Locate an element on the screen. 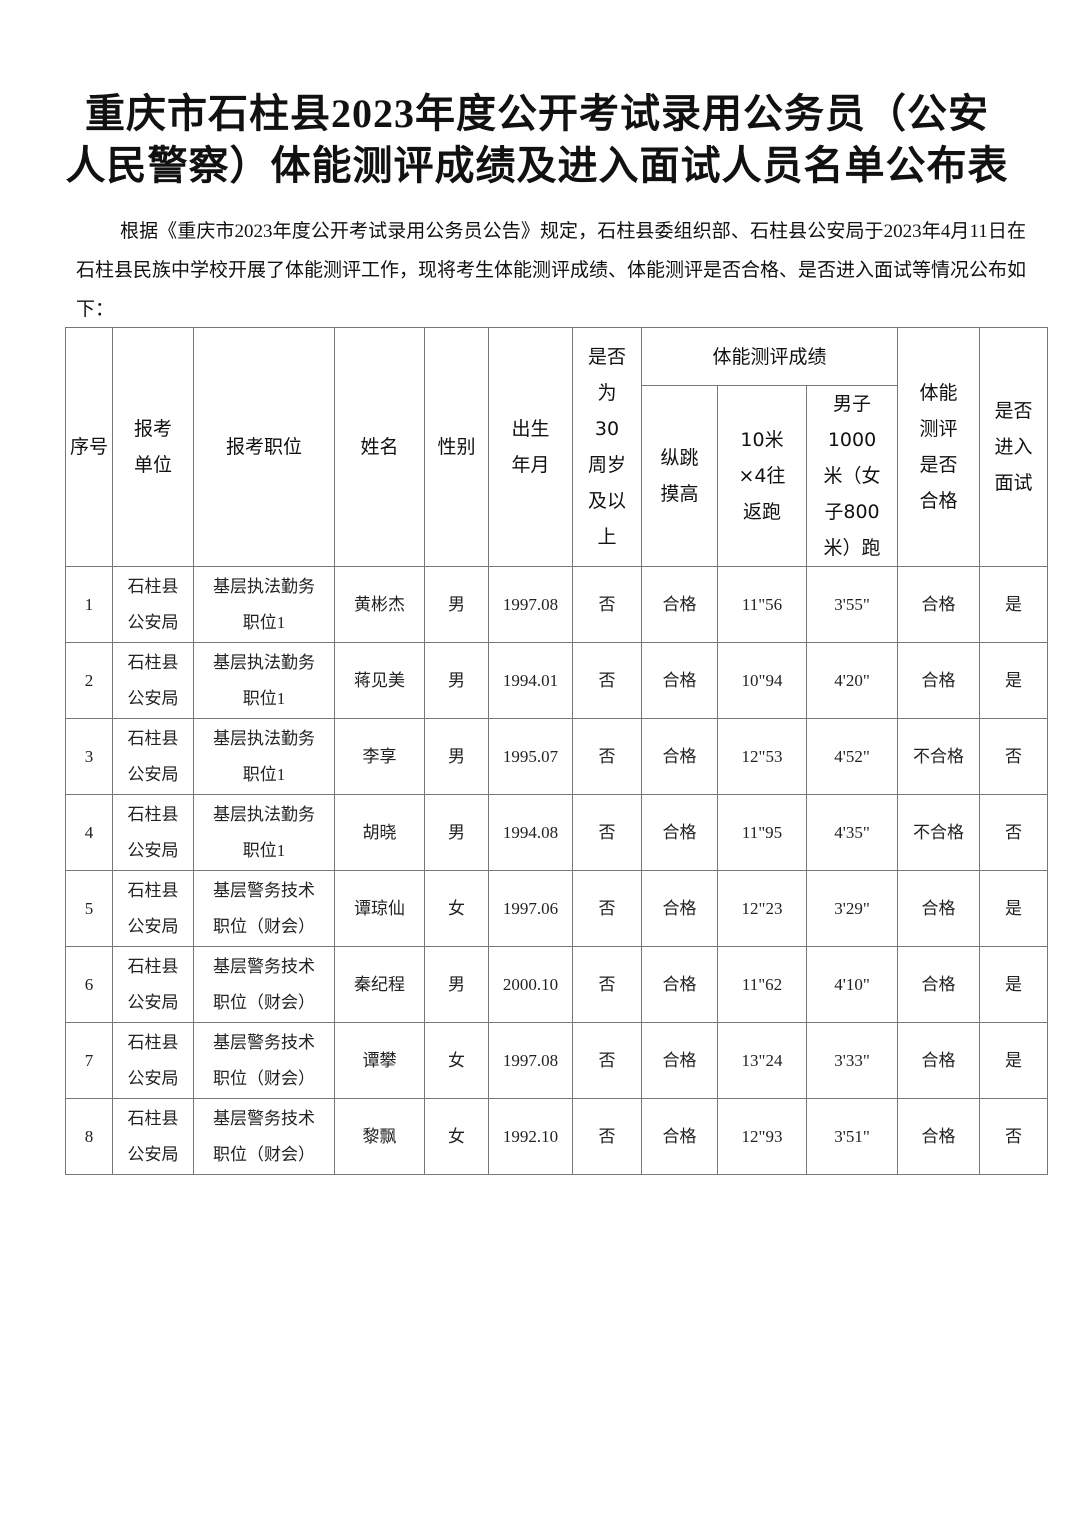 This screenshot has height=1520, width=1074. cell-birth: 1997.08 is located at coordinates (530, 1060).